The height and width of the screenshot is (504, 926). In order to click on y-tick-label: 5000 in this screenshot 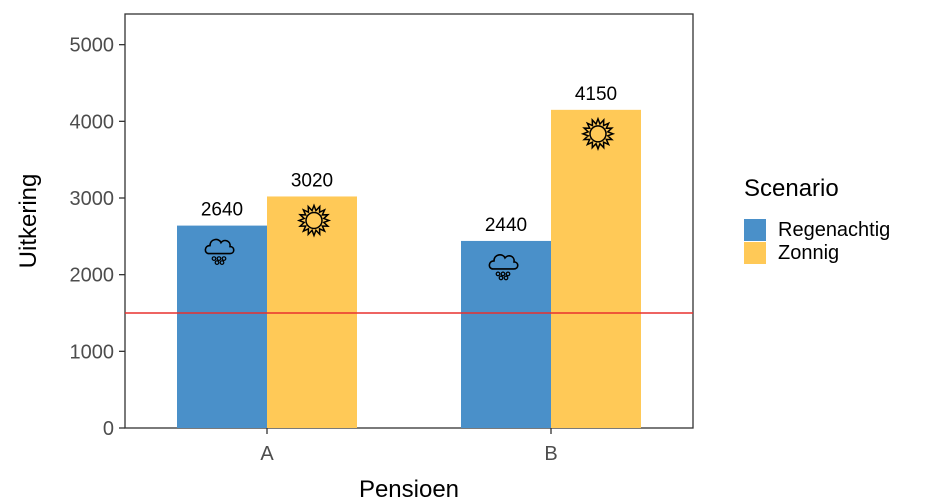, I will do `click(92, 46)`.